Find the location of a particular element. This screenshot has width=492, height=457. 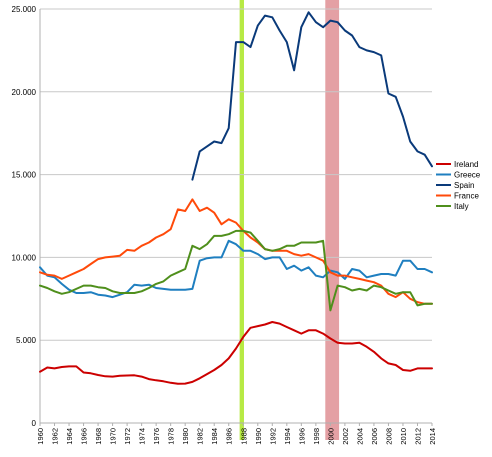

y-tick-label: 25.000 is located at coordinates (24, 9).